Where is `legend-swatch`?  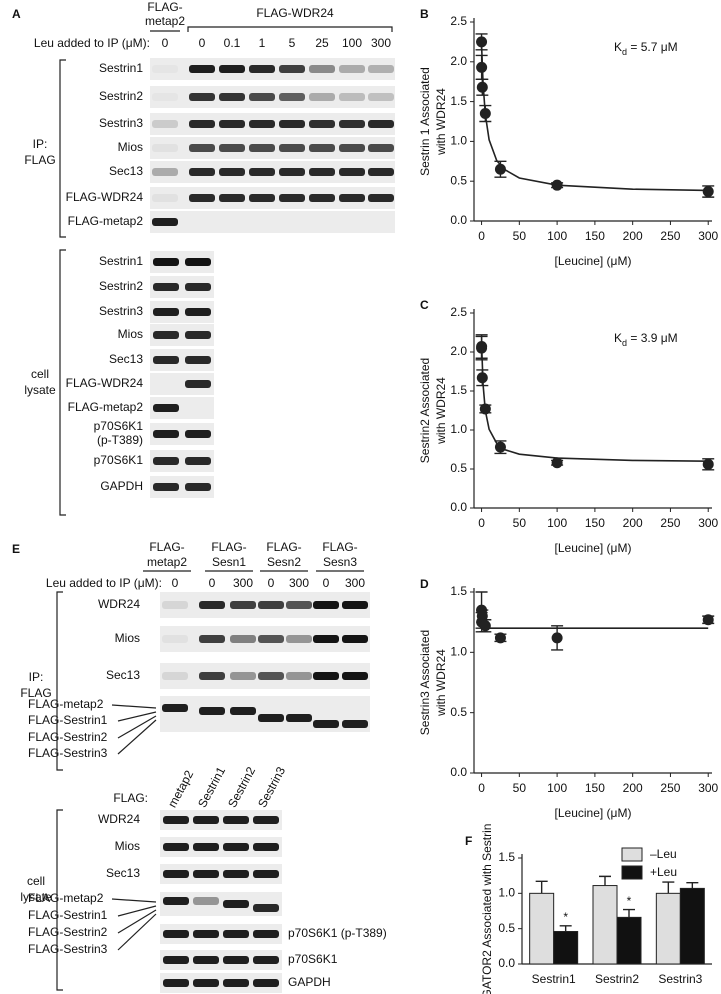 legend-swatch is located at coordinates (632, 854).